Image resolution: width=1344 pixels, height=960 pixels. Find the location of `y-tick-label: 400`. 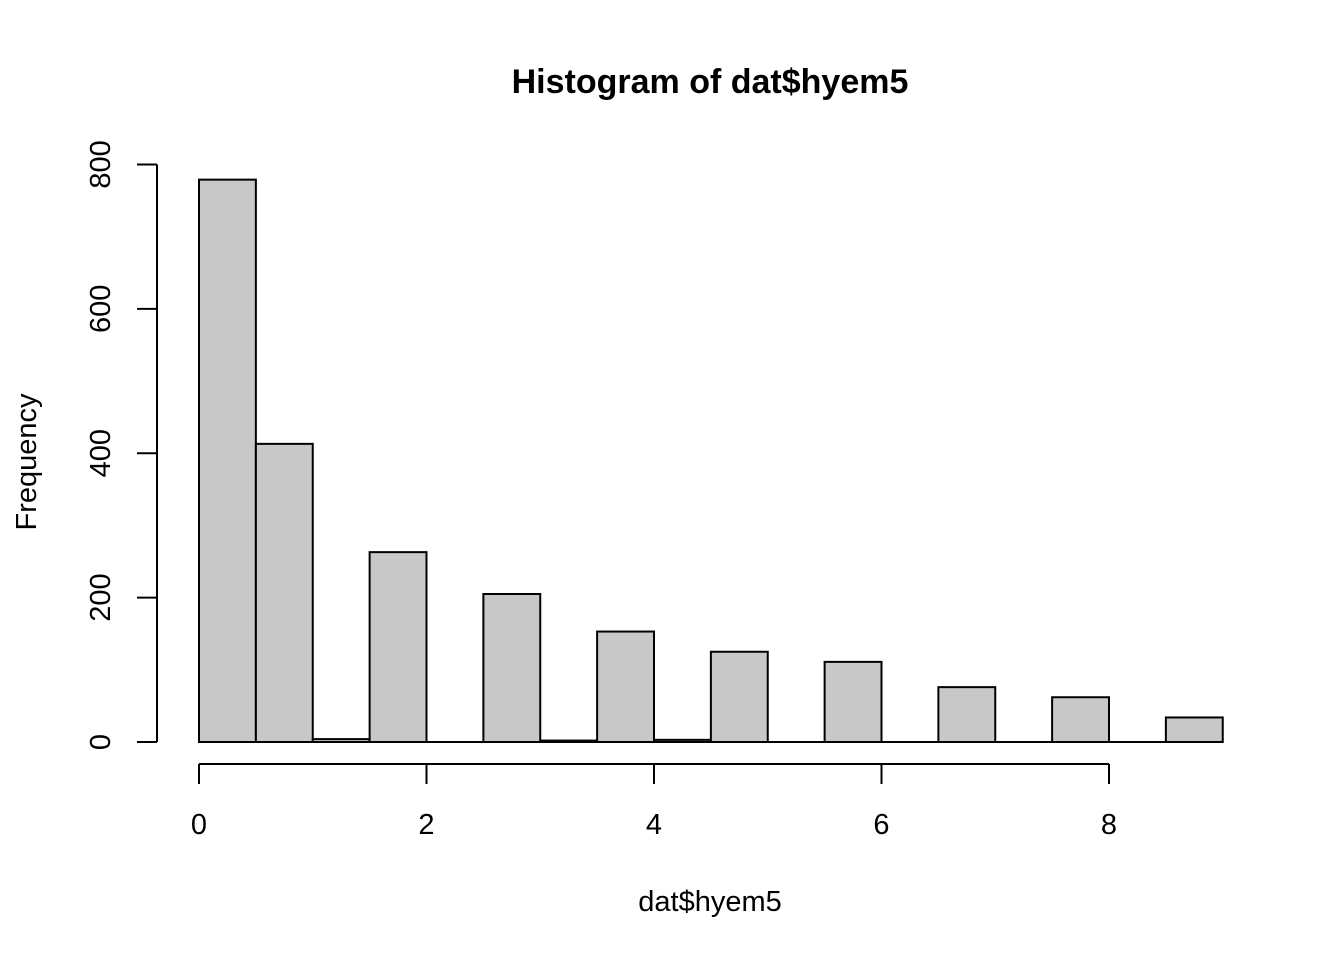

y-tick-label: 400 is located at coordinates (101, 453).